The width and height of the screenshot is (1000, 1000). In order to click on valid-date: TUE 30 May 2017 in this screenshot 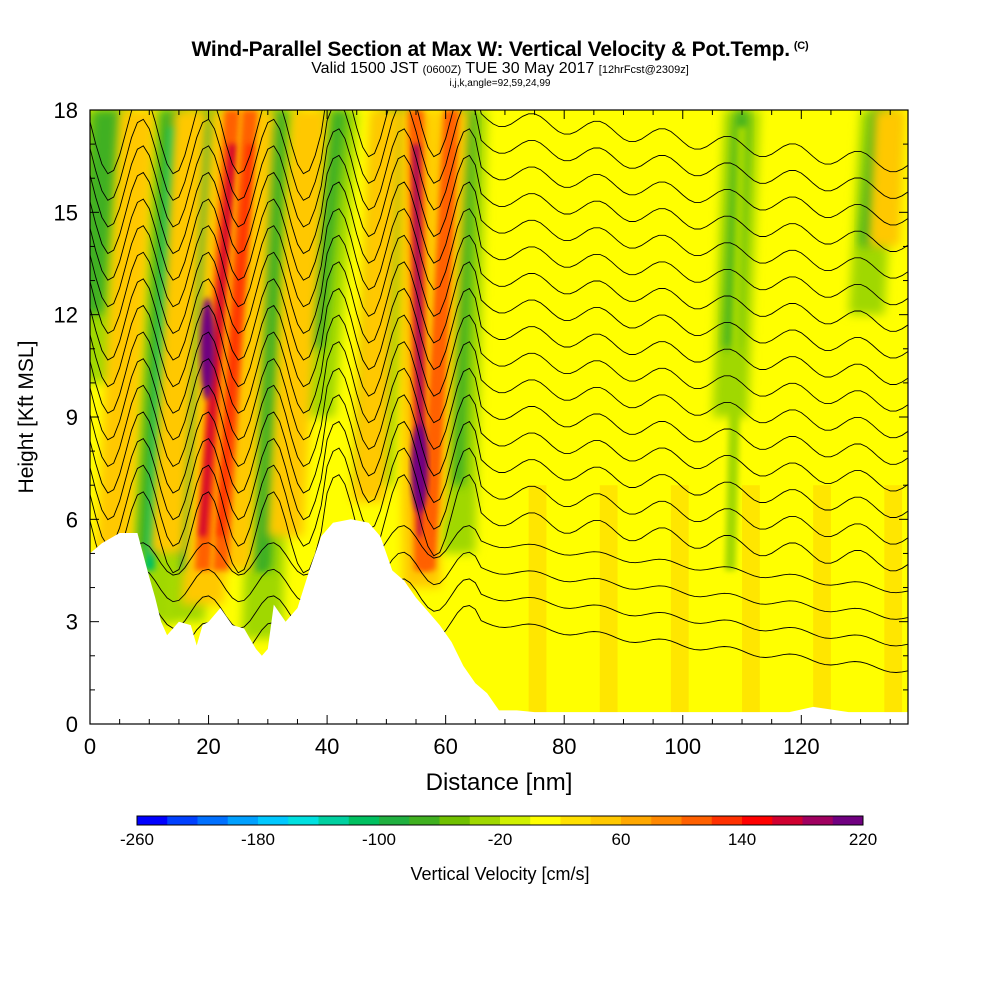, I will do `click(530, 68)`.